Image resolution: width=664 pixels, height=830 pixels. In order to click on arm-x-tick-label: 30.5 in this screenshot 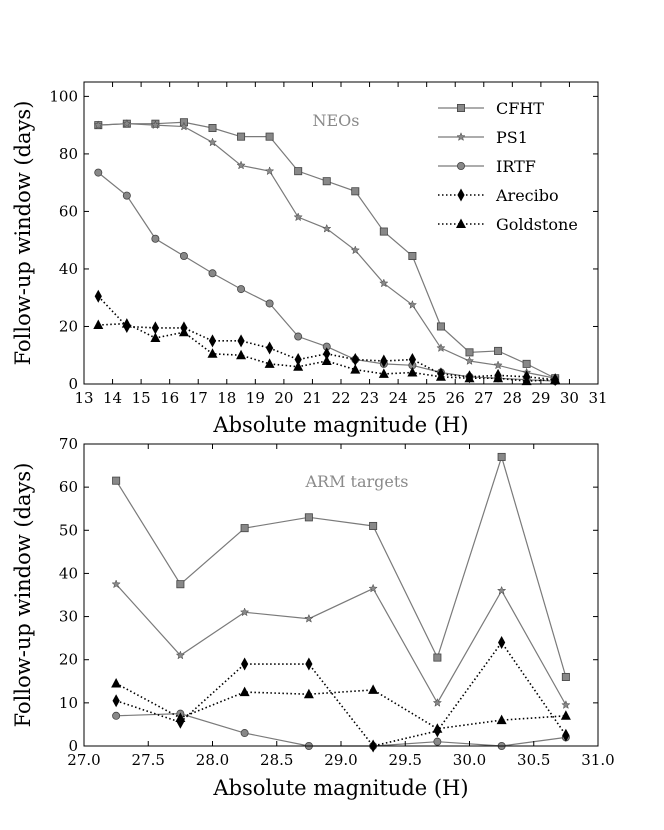, I will do `click(533, 760)`.